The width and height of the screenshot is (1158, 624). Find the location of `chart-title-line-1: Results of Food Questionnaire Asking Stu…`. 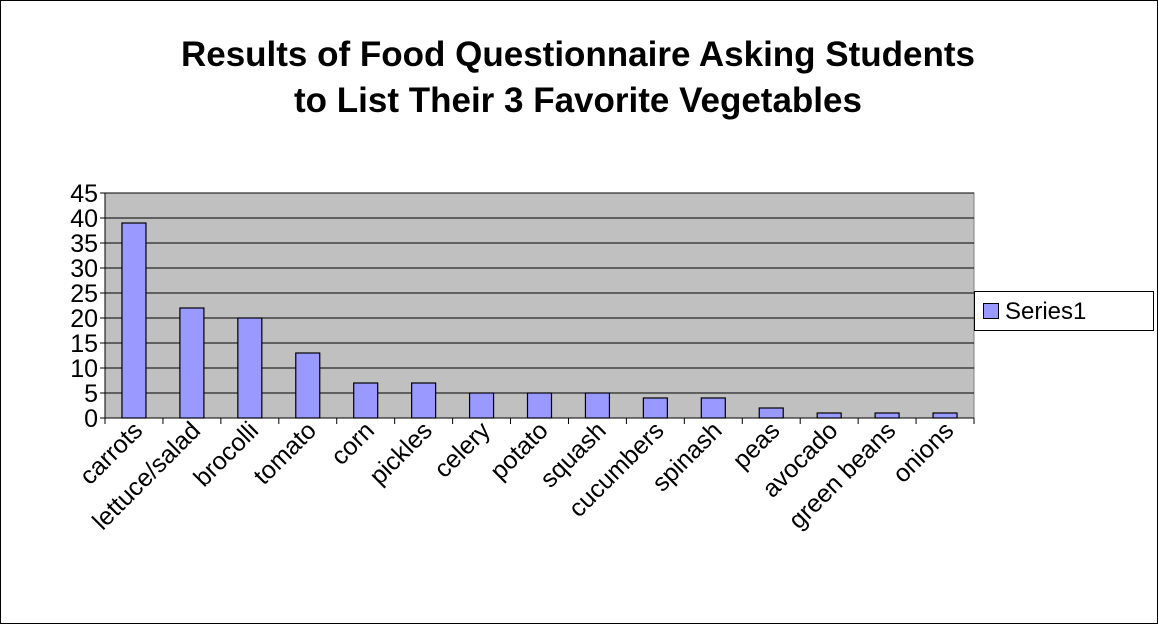

chart-title-line-1: Results of Food Questionnaire Asking Stu… is located at coordinates (578, 54).